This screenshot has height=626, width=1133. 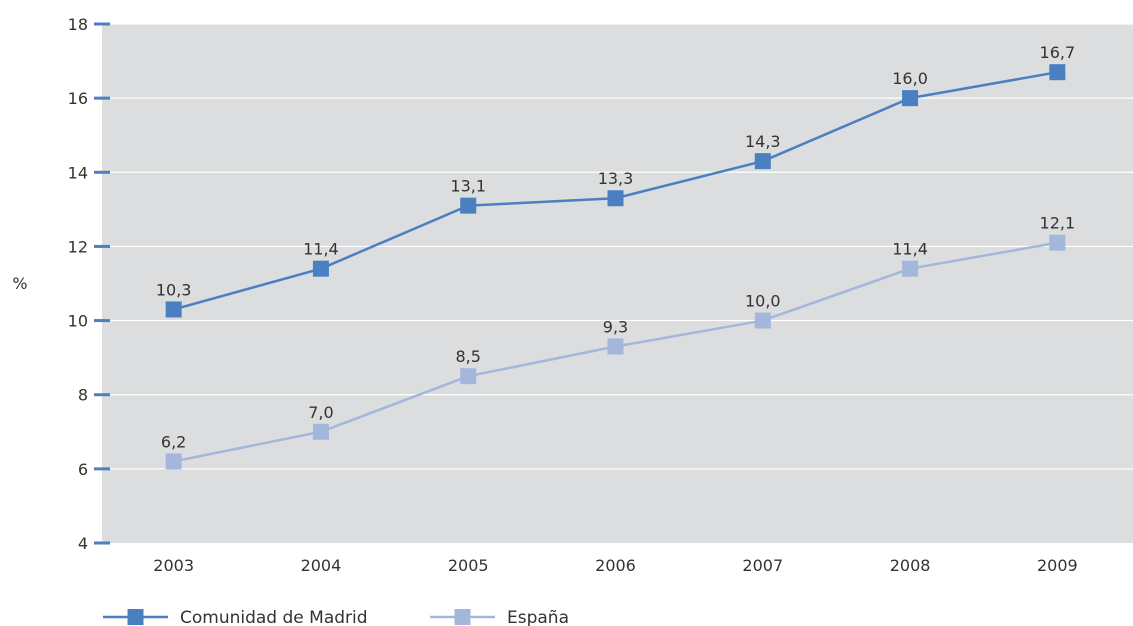 What do you see at coordinates (762, 565) in the screenshot?
I see `x-tick-label: 2007` at bounding box center [762, 565].